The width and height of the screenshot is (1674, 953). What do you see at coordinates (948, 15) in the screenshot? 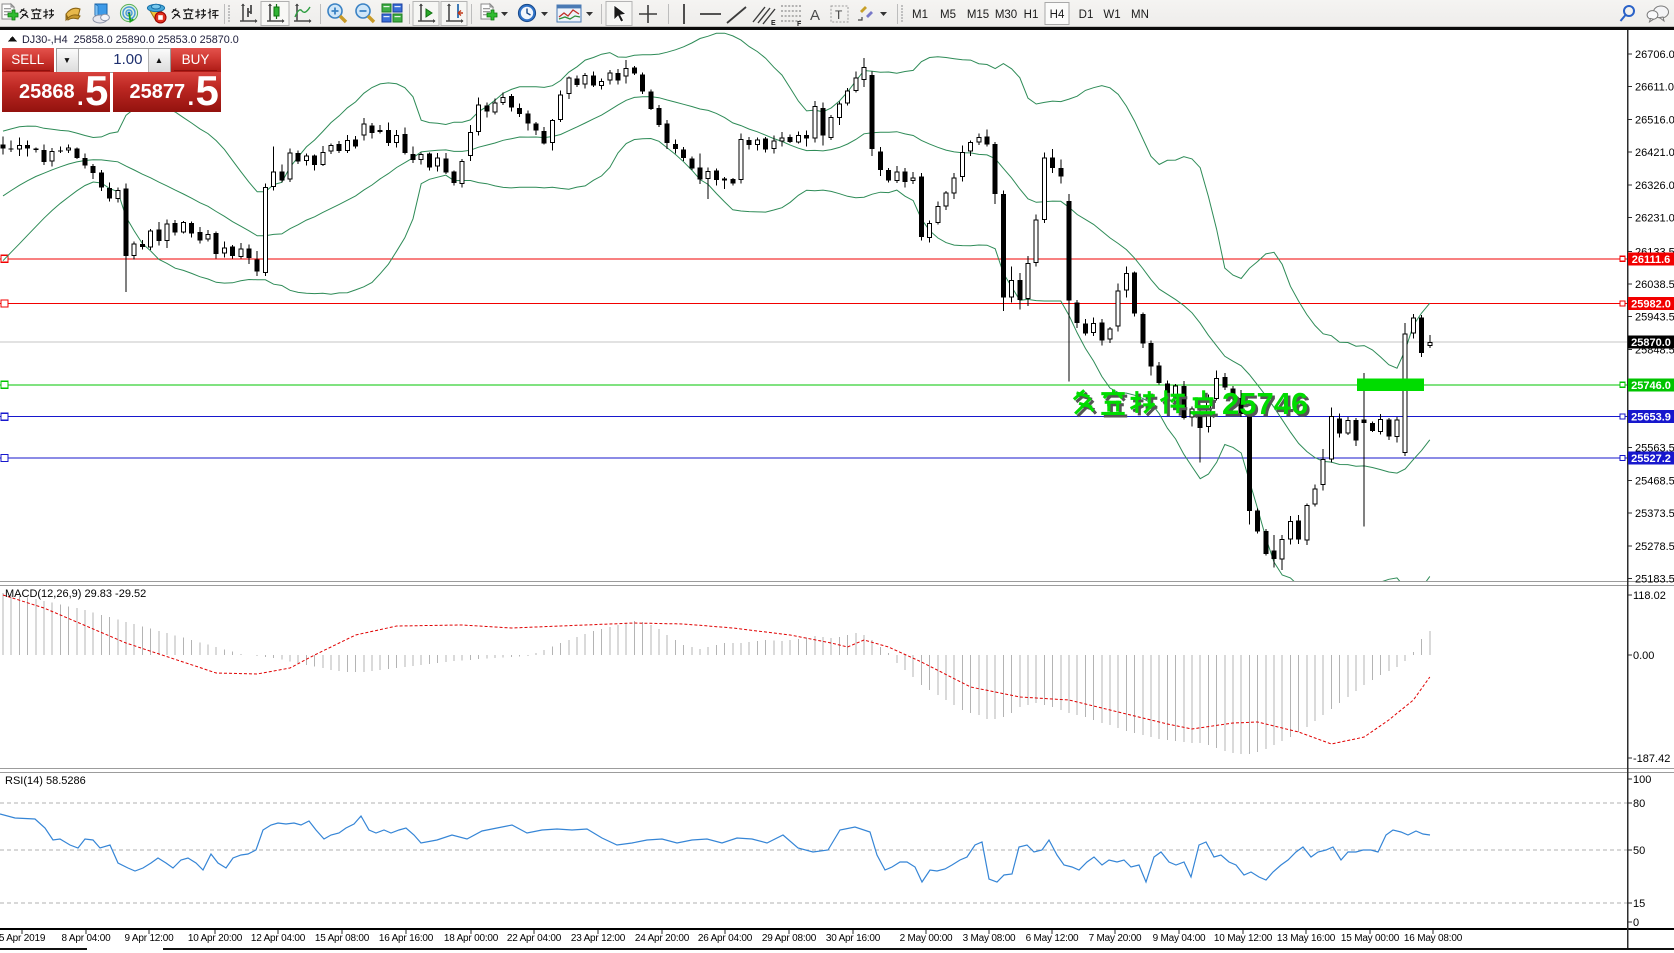
I see `svg-text: M5` at bounding box center [948, 15].